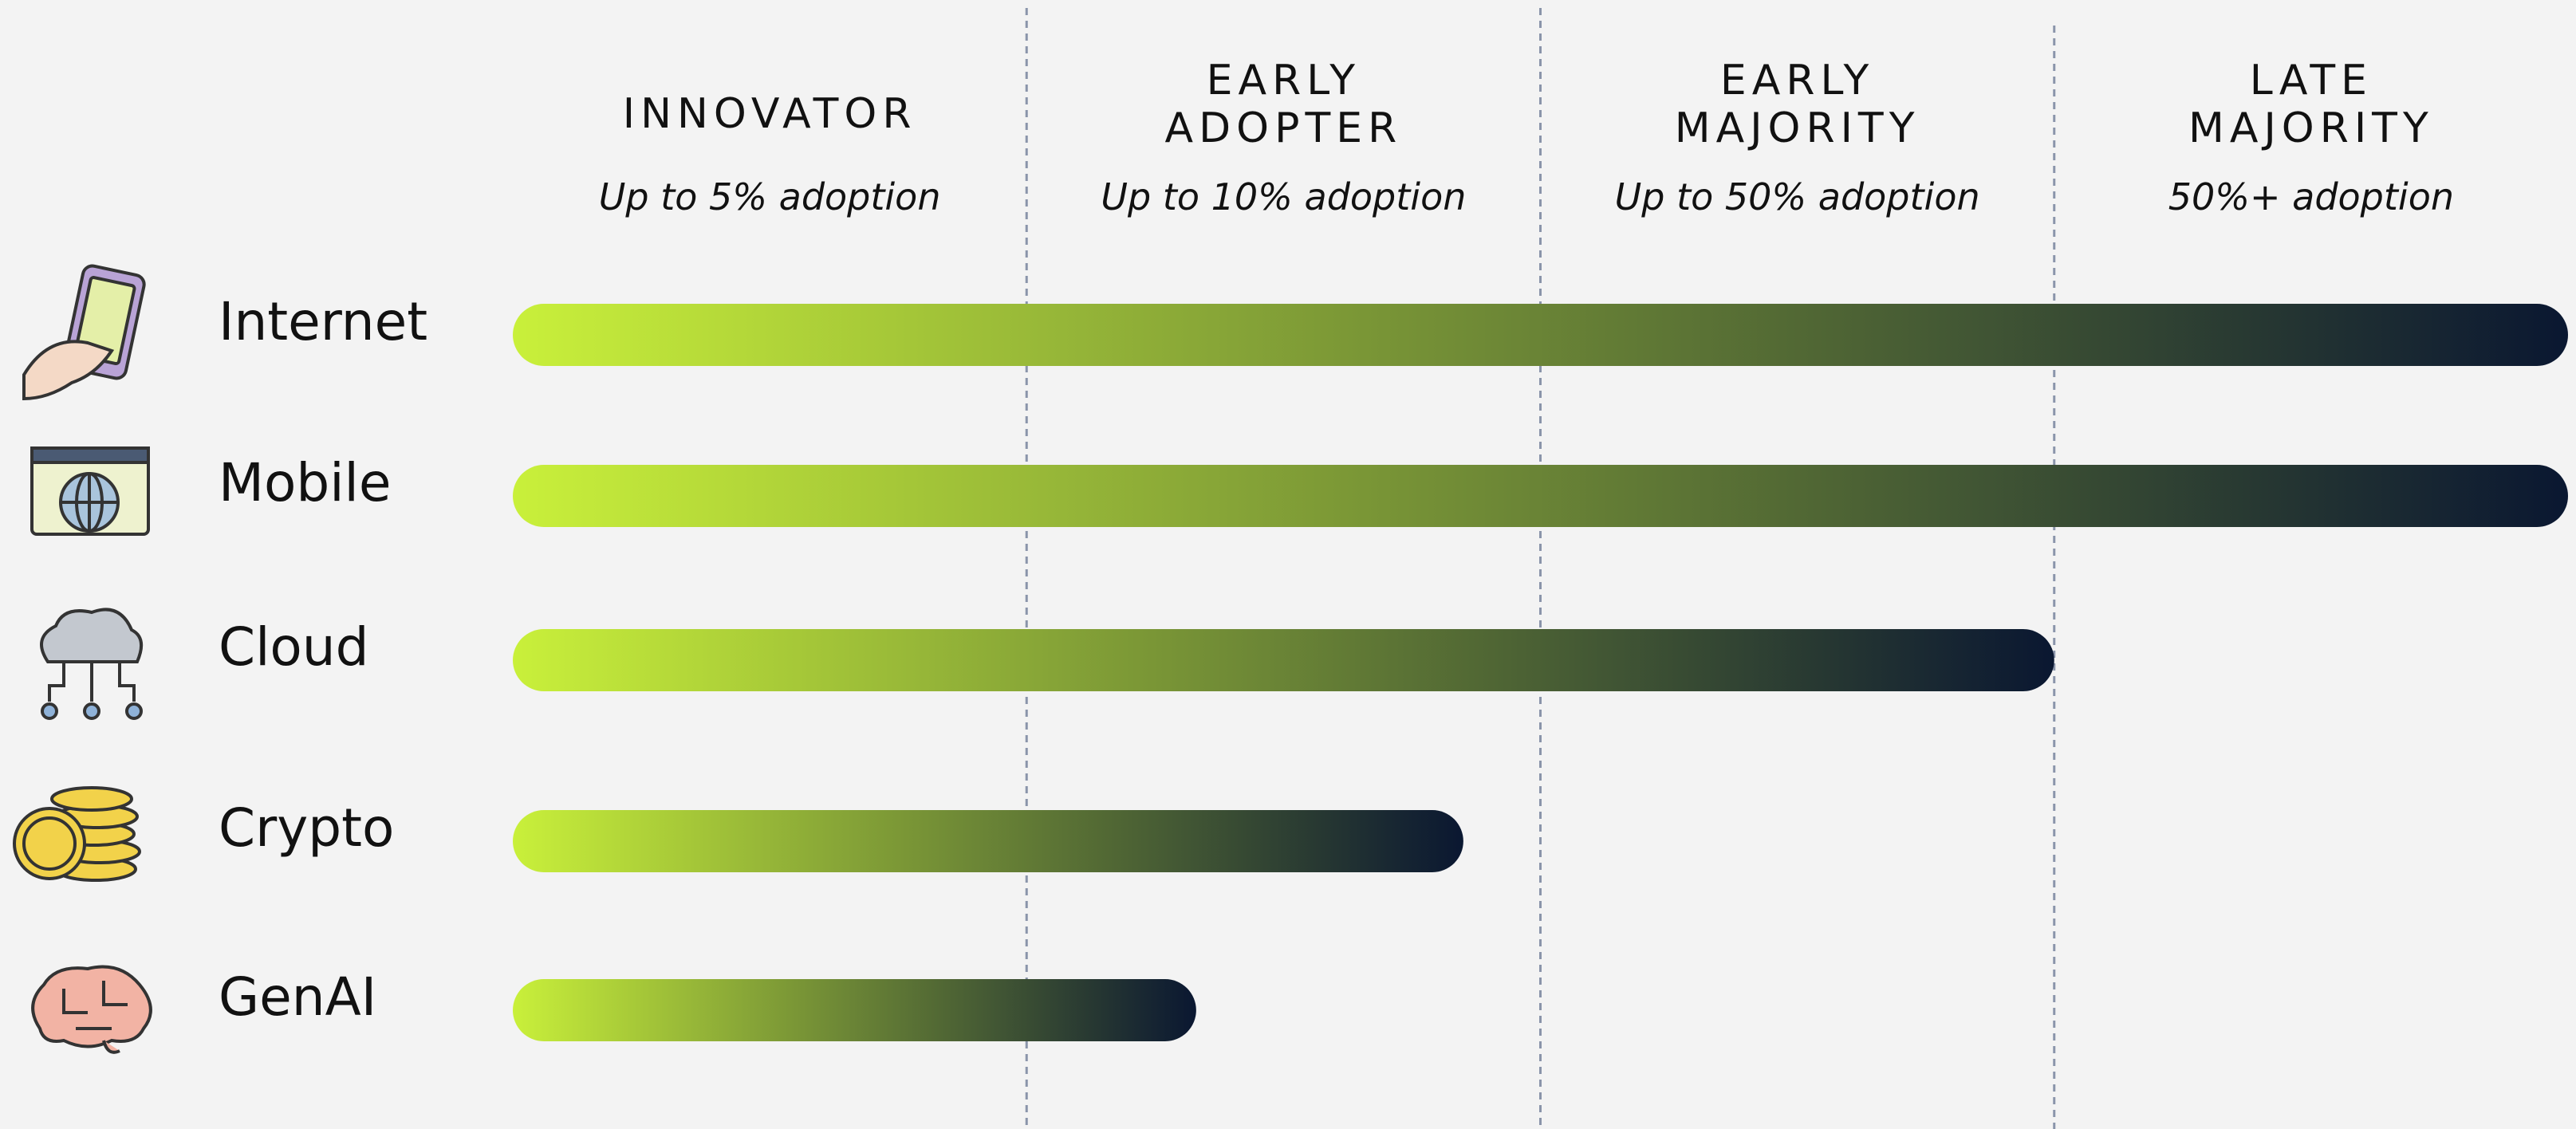 This screenshot has width=2576, height=1129. What do you see at coordinates (770, 197) in the screenshot?
I see `stage-subtitle: Up to 5% adoption` at bounding box center [770, 197].